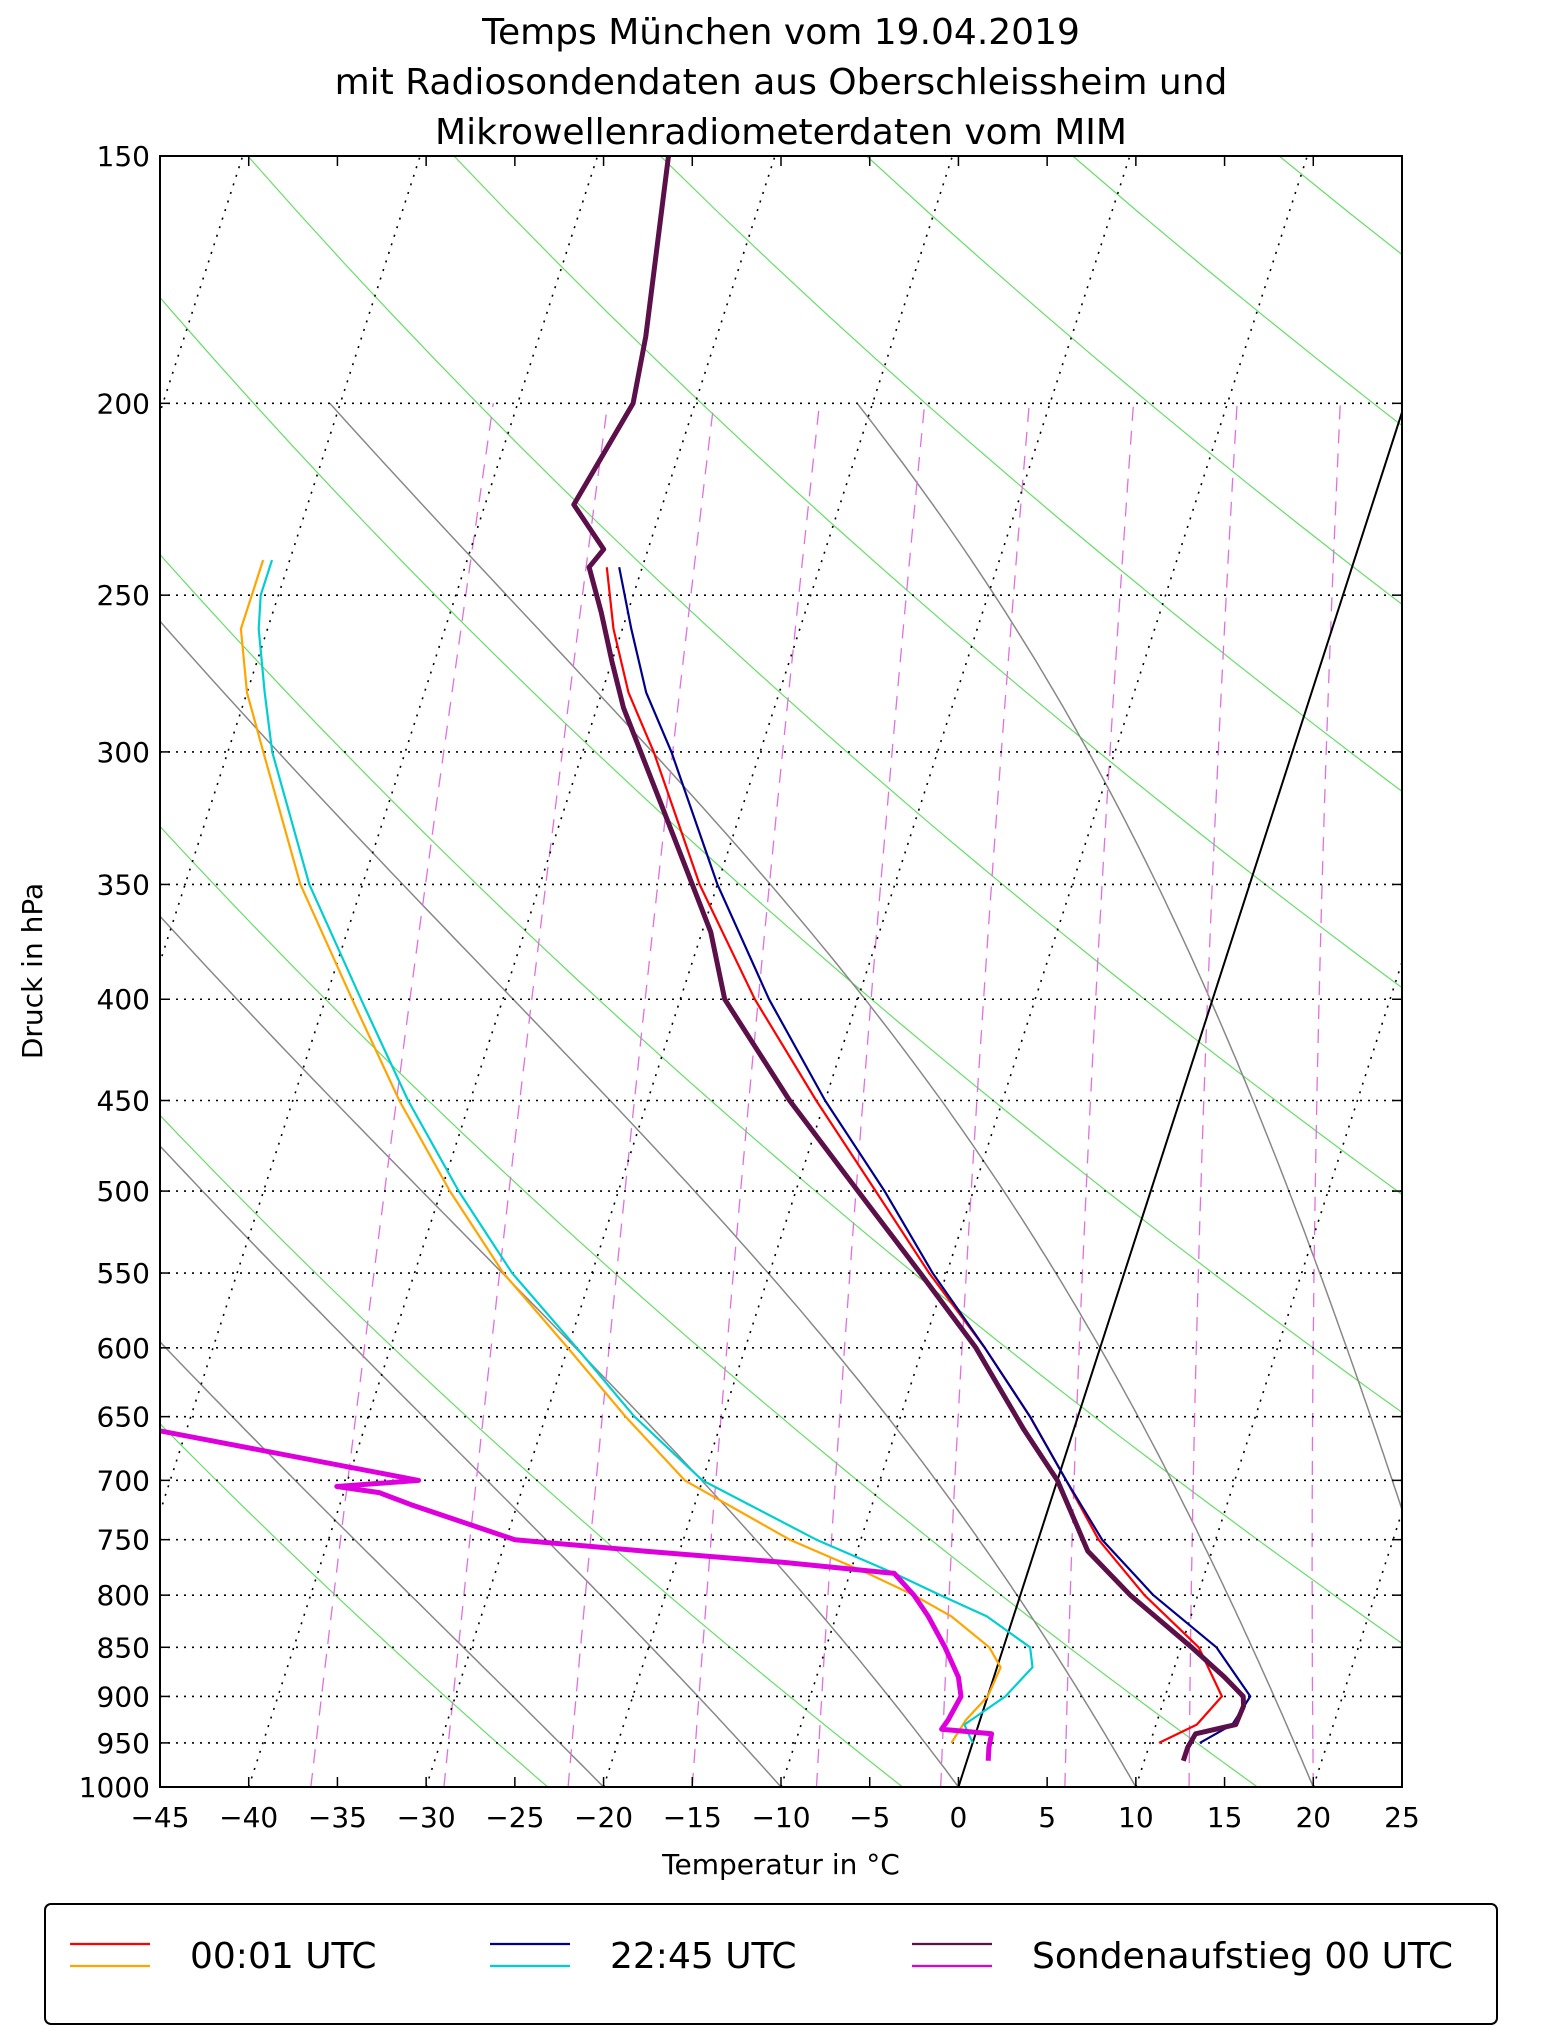 The image size is (1542, 2032). Describe the element at coordinates (780, 32) in the screenshot. I see `title-line-1: Temps München vom 19.04.2019` at that location.